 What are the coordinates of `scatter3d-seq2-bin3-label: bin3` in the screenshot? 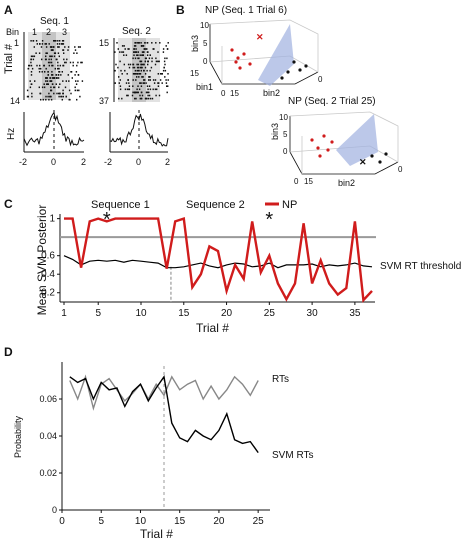 It's located at (275, 131).